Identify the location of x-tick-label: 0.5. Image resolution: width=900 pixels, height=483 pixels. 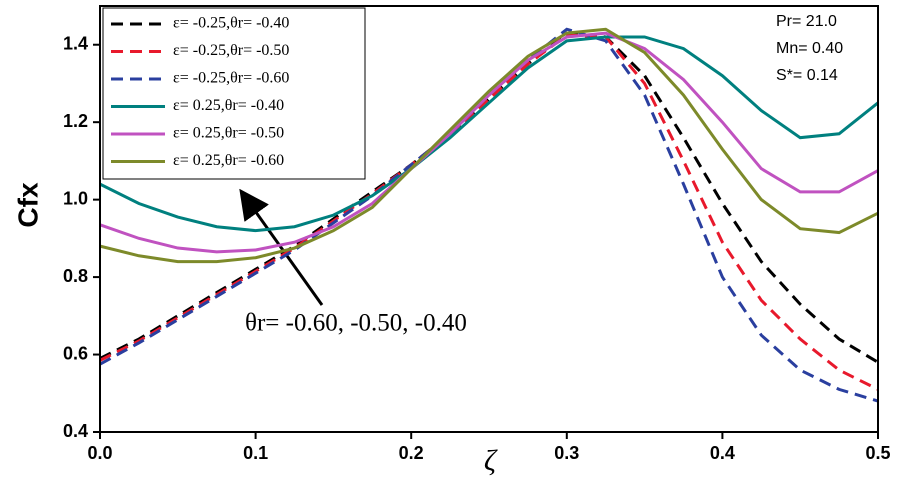
(877, 453).